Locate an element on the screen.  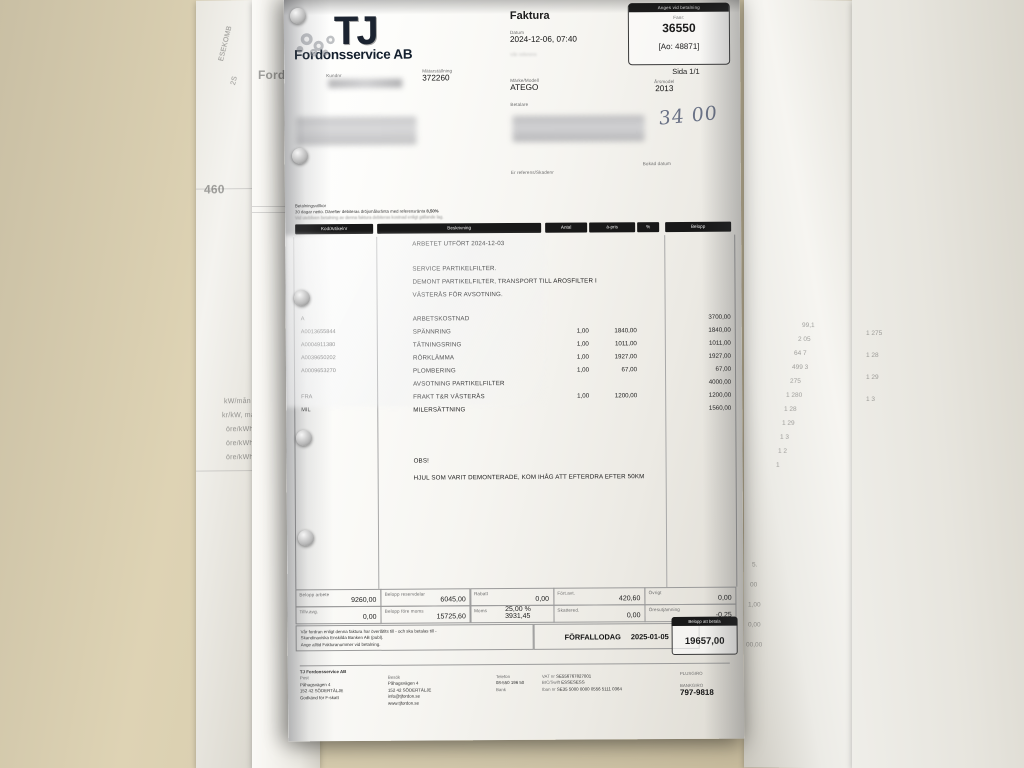
bg-left-text-6: öre/kWh is located at coordinates (240, 444).